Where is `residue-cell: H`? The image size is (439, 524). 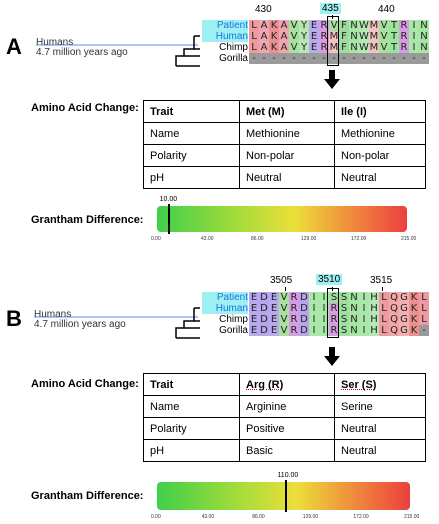 residue-cell: H is located at coordinates (374, 330).